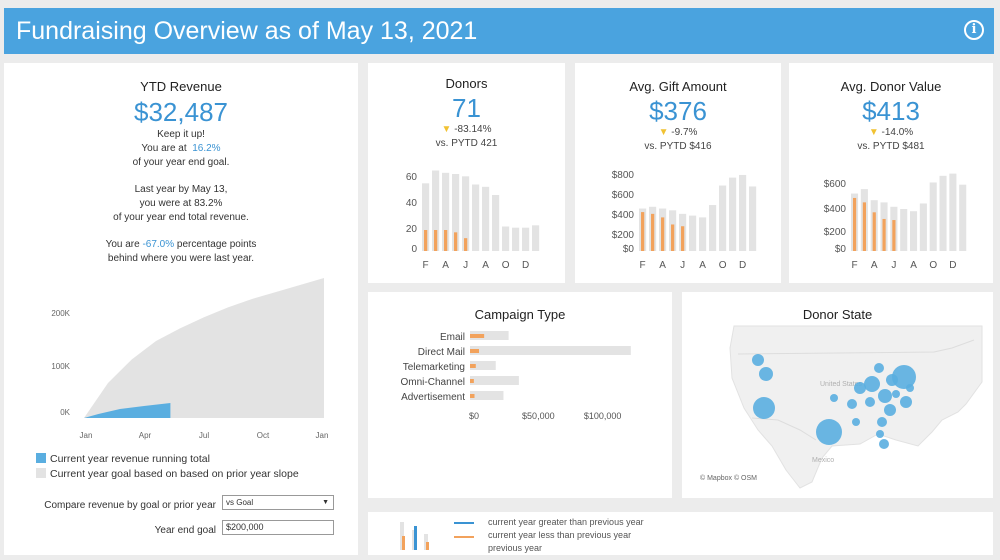 The width and height of the screenshot is (1000, 560). I want to click on category-label: Email, so click(452, 337).